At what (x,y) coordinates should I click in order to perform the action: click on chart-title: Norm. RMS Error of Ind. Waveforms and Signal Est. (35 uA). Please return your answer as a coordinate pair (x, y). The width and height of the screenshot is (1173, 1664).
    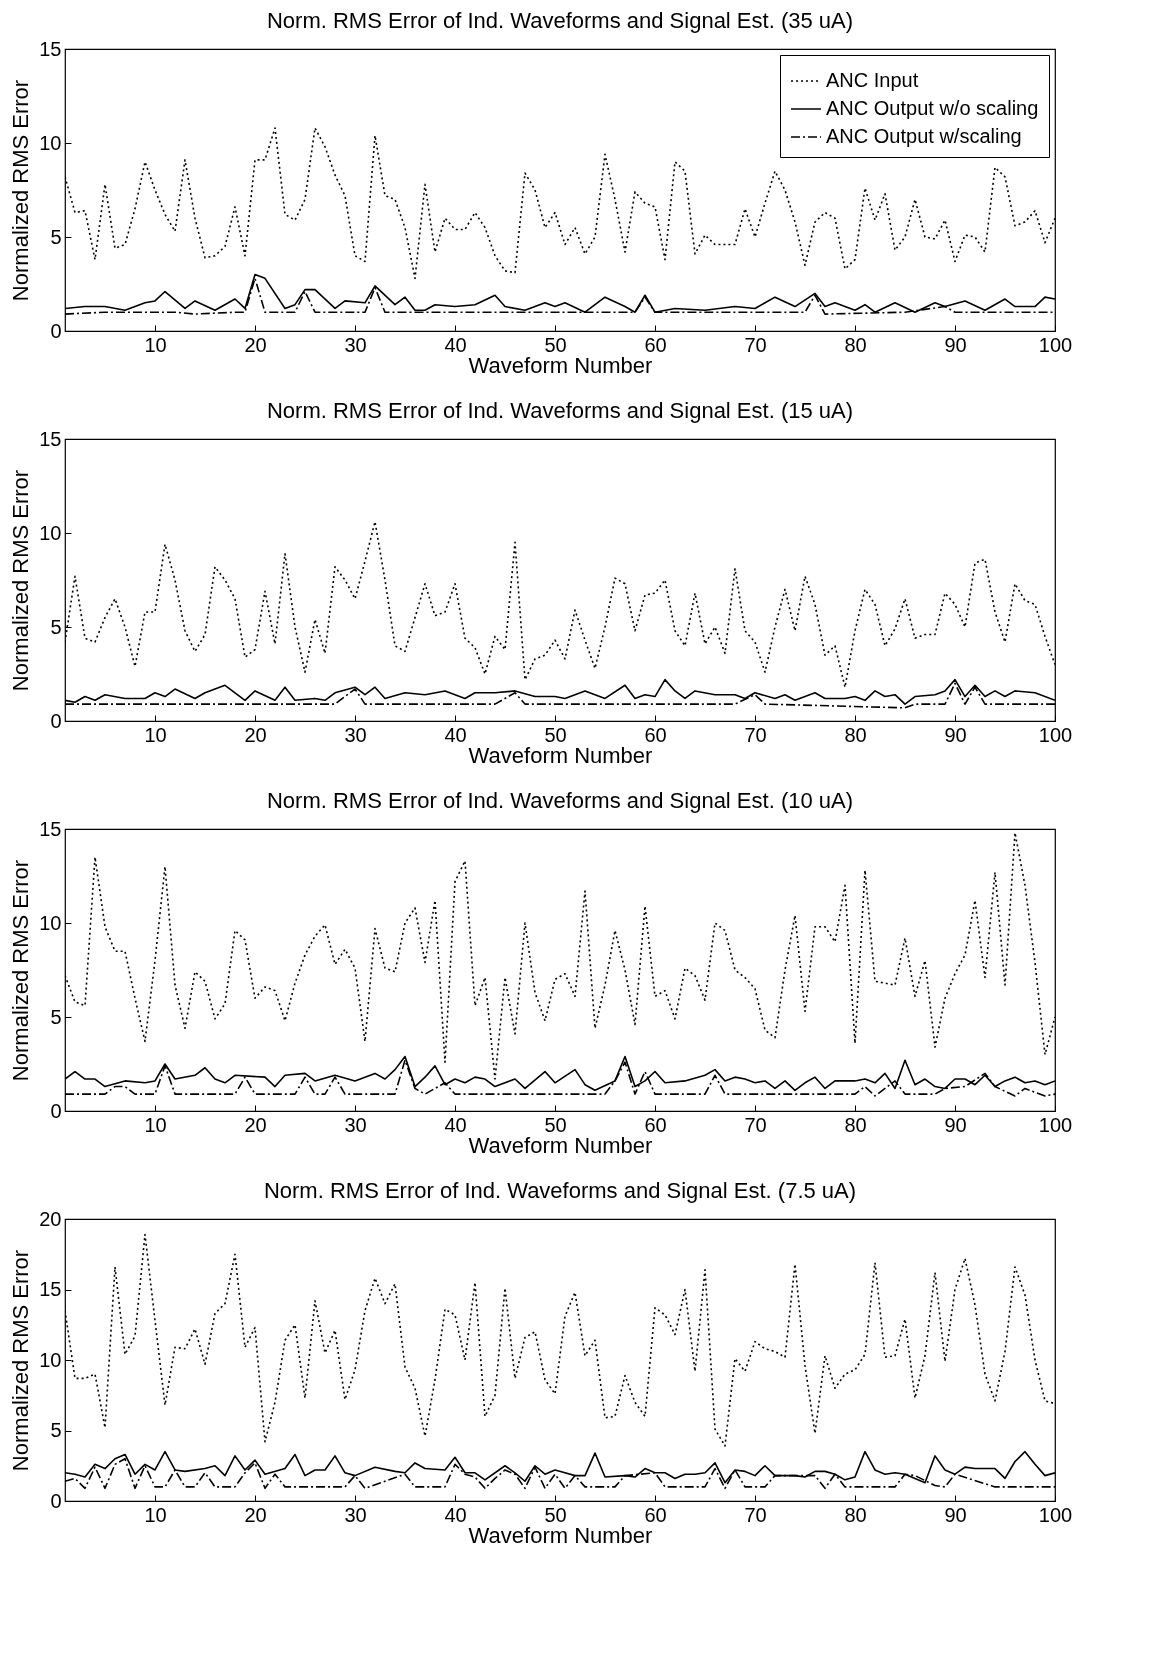
    Looking at the image, I should click on (560, 20).